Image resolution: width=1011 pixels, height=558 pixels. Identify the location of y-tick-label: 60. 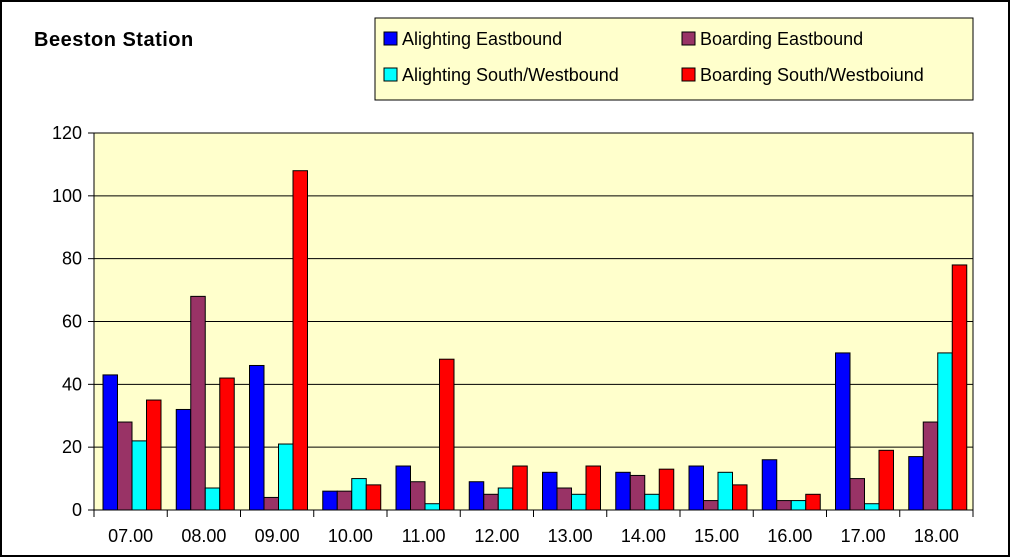
(72, 322).